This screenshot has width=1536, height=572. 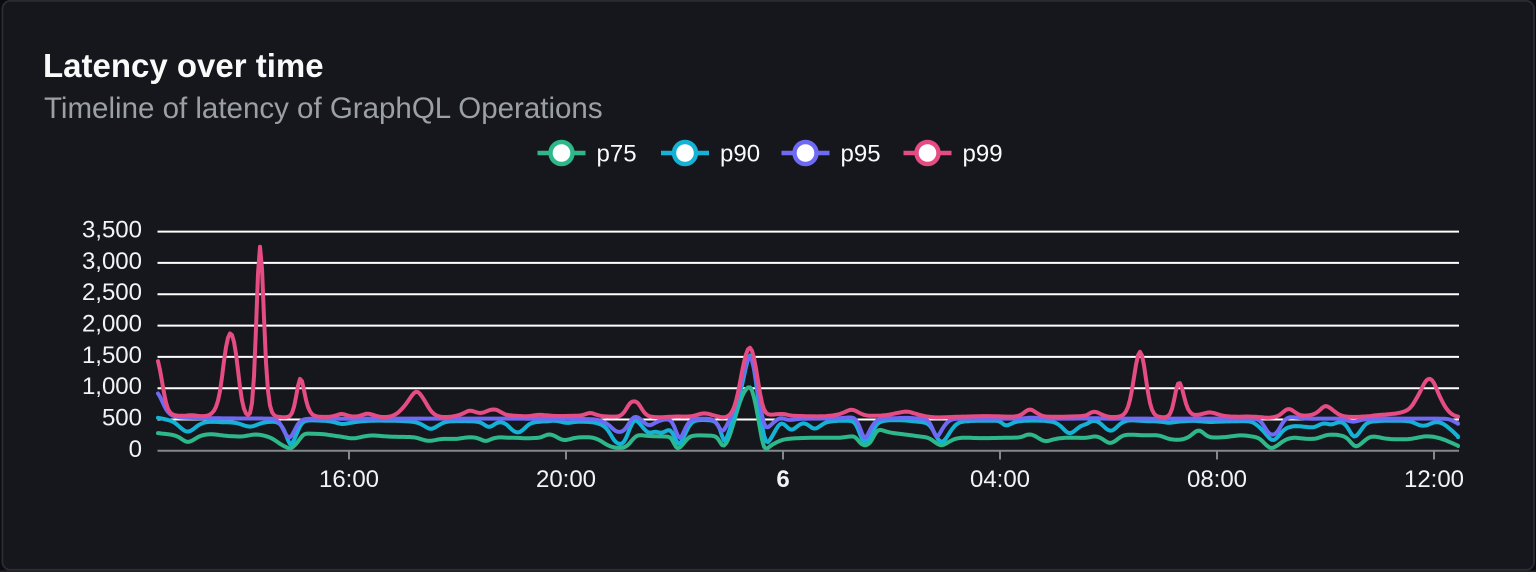 What do you see at coordinates (112, 355) in the screenshot?
I see `svg-text: 1,500` at bounding box center [112, 355].